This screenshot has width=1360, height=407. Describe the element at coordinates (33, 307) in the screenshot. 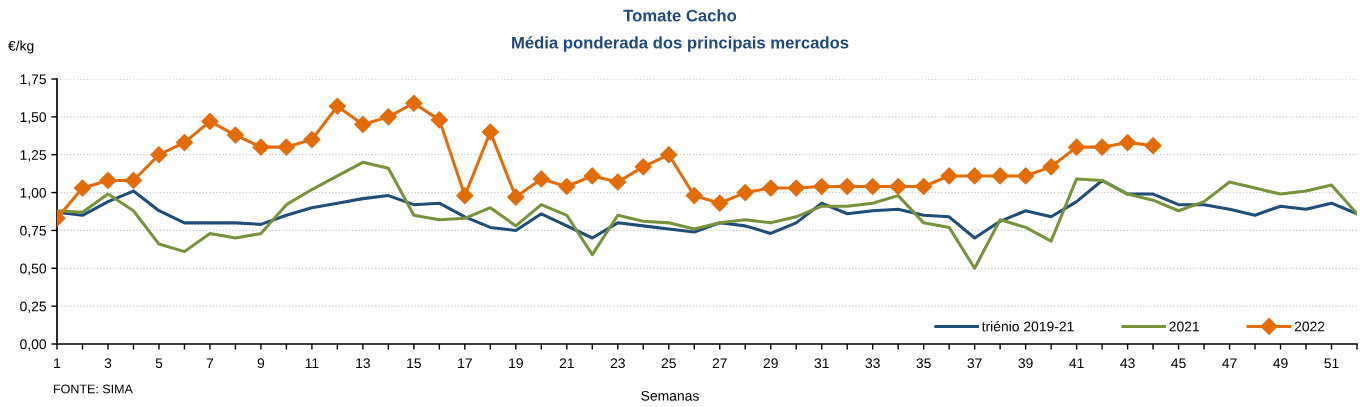

I see `y-tick-label: 0,25` at that location.